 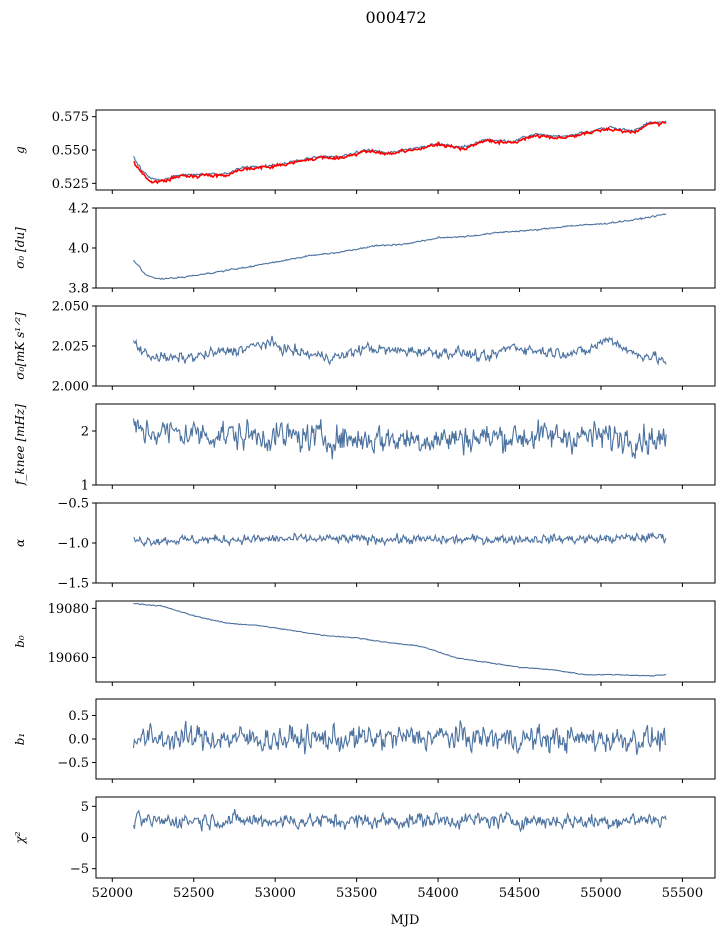 I want to click on x-tick-label: 52500, so click(x=193, y=893).